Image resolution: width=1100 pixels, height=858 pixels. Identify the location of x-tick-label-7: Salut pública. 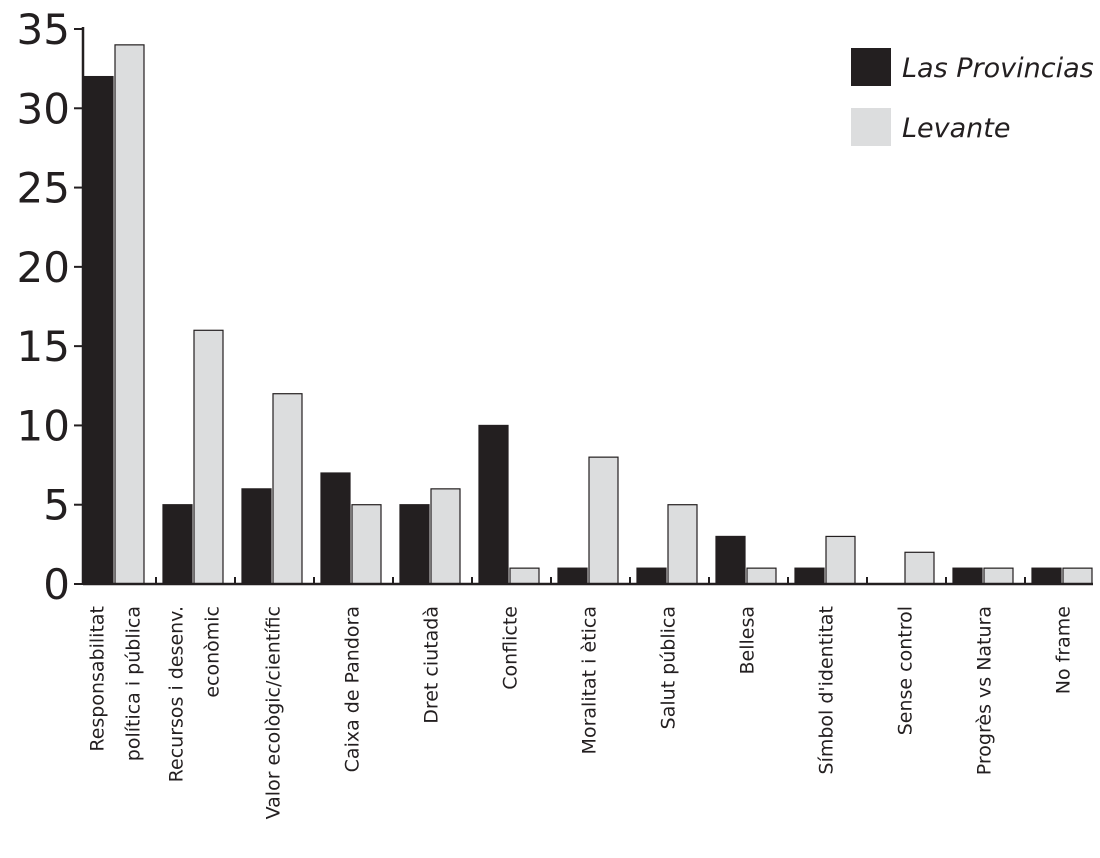
(669, 667).